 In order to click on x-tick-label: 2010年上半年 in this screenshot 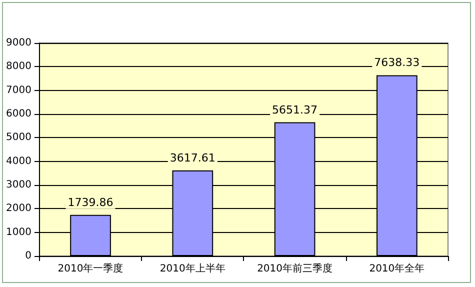, I will do `click(193, 268)`.